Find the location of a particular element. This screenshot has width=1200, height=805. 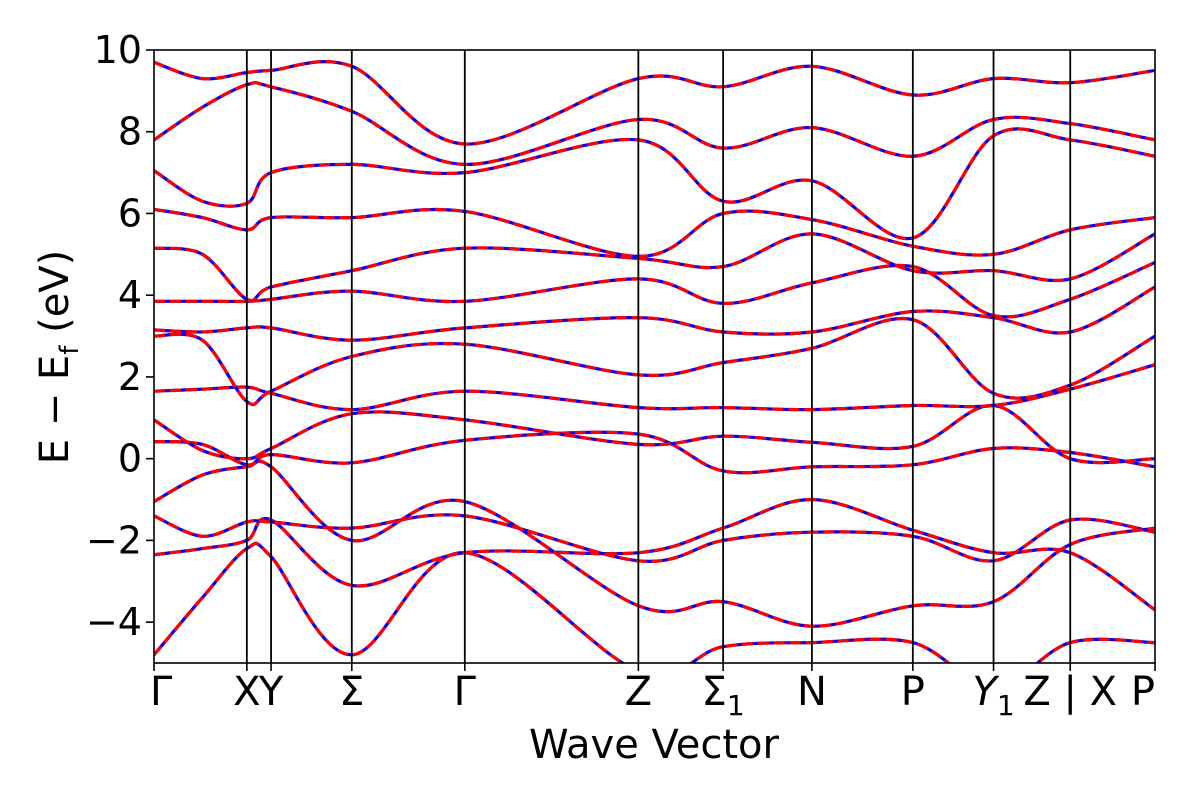

y-tick-label: 4 is located at coordinates (130, 295).